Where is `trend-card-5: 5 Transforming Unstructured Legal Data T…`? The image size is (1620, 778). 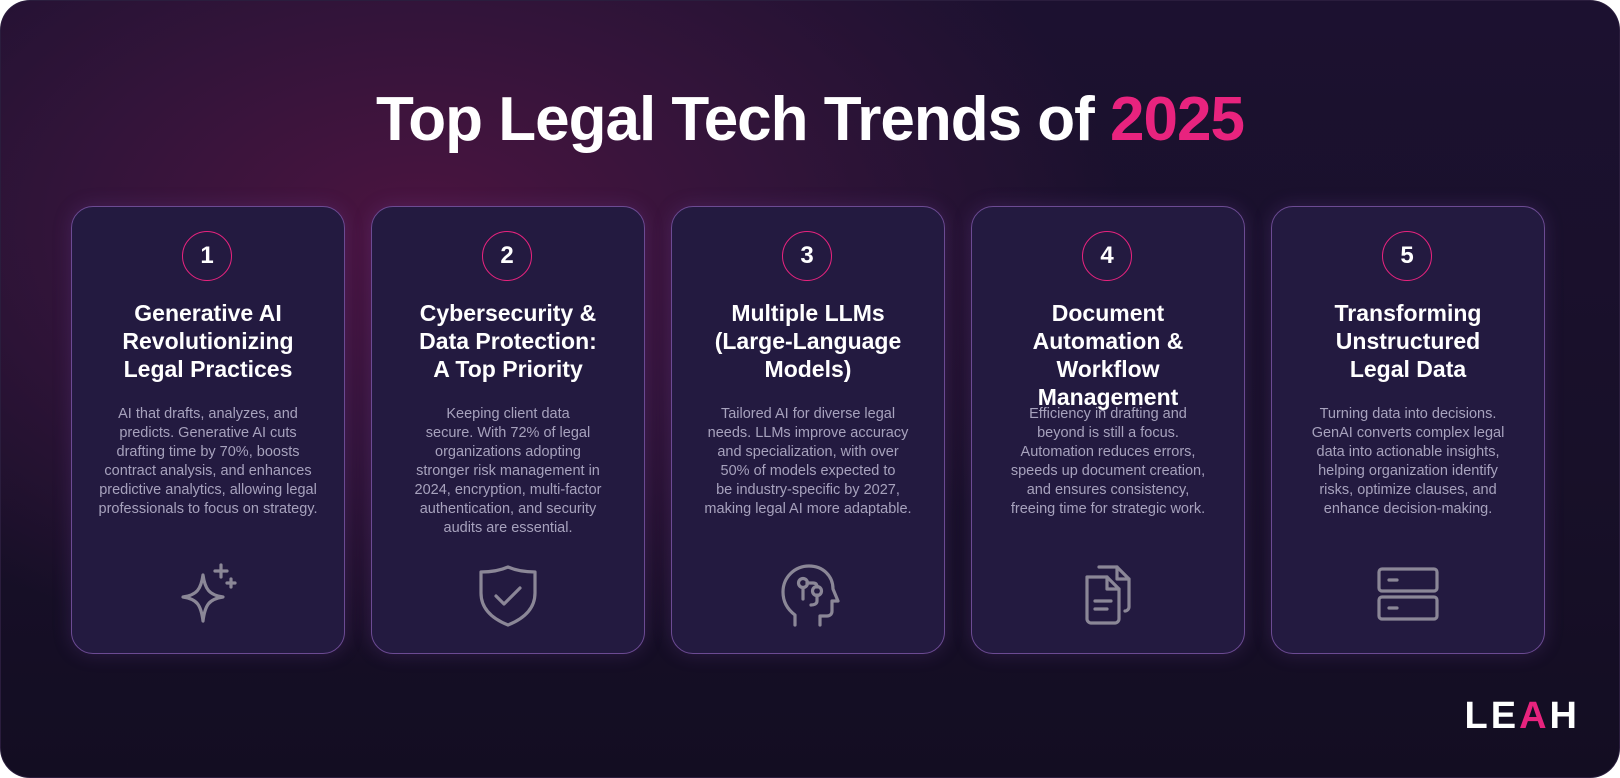
trend-card-5: 5 Transforming Unstructured Legal Data T… is located at coordinates (1408, 430).